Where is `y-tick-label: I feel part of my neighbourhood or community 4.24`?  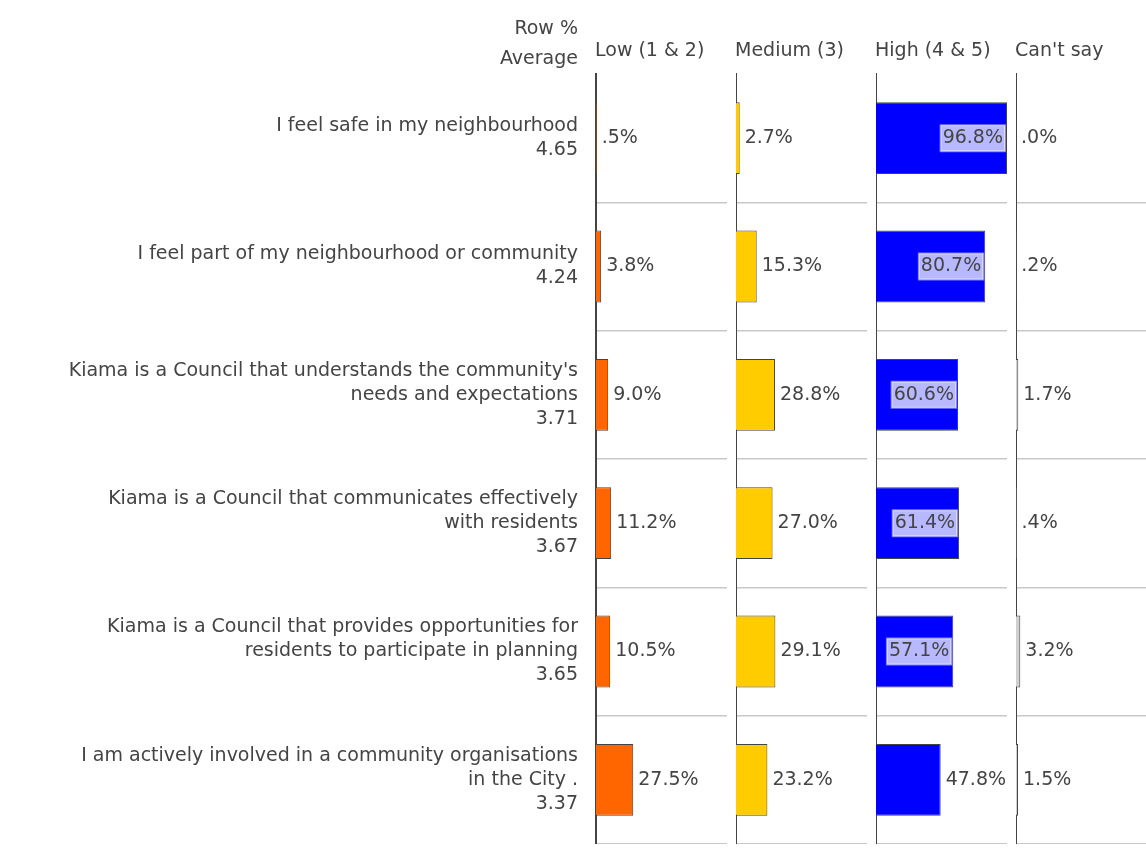 y-tick-label: I feel part of my neighbourhood or community 4.24 is located at coordinates (357, 264).